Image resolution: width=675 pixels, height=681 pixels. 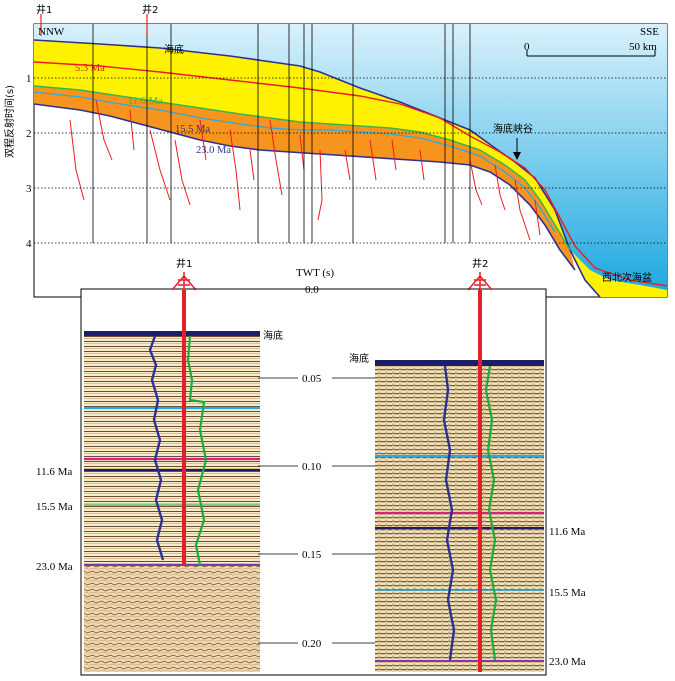 I want to click on horizon-15-5-label: 15.5 Ma, so click(x=192, y=129).